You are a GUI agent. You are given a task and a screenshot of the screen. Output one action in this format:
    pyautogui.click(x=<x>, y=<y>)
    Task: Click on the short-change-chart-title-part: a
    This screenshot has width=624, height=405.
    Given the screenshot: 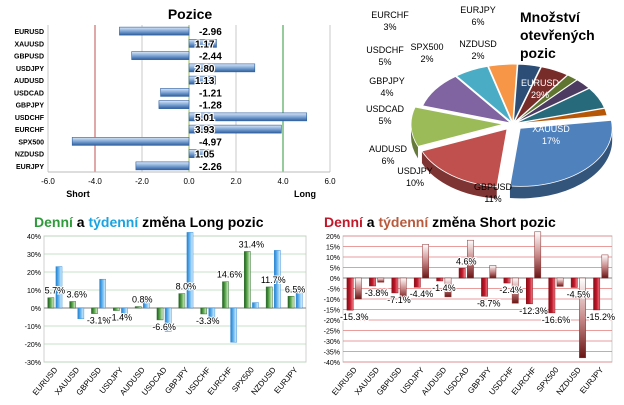 What is the action you would take?
    pyautogui.click(x=371, y=222)
    